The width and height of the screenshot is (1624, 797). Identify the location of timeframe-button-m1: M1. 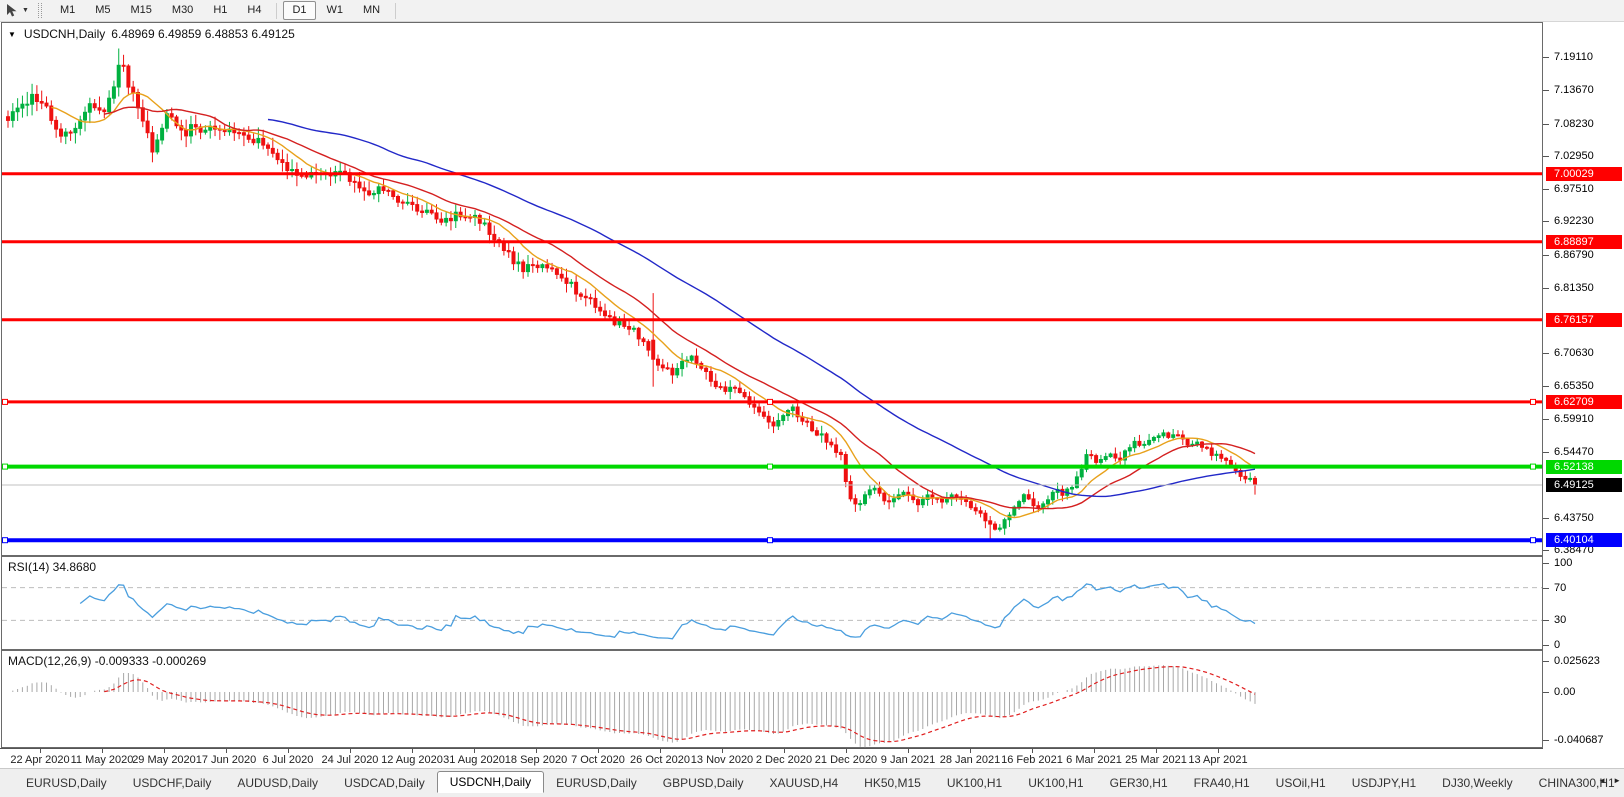
(67, 10).